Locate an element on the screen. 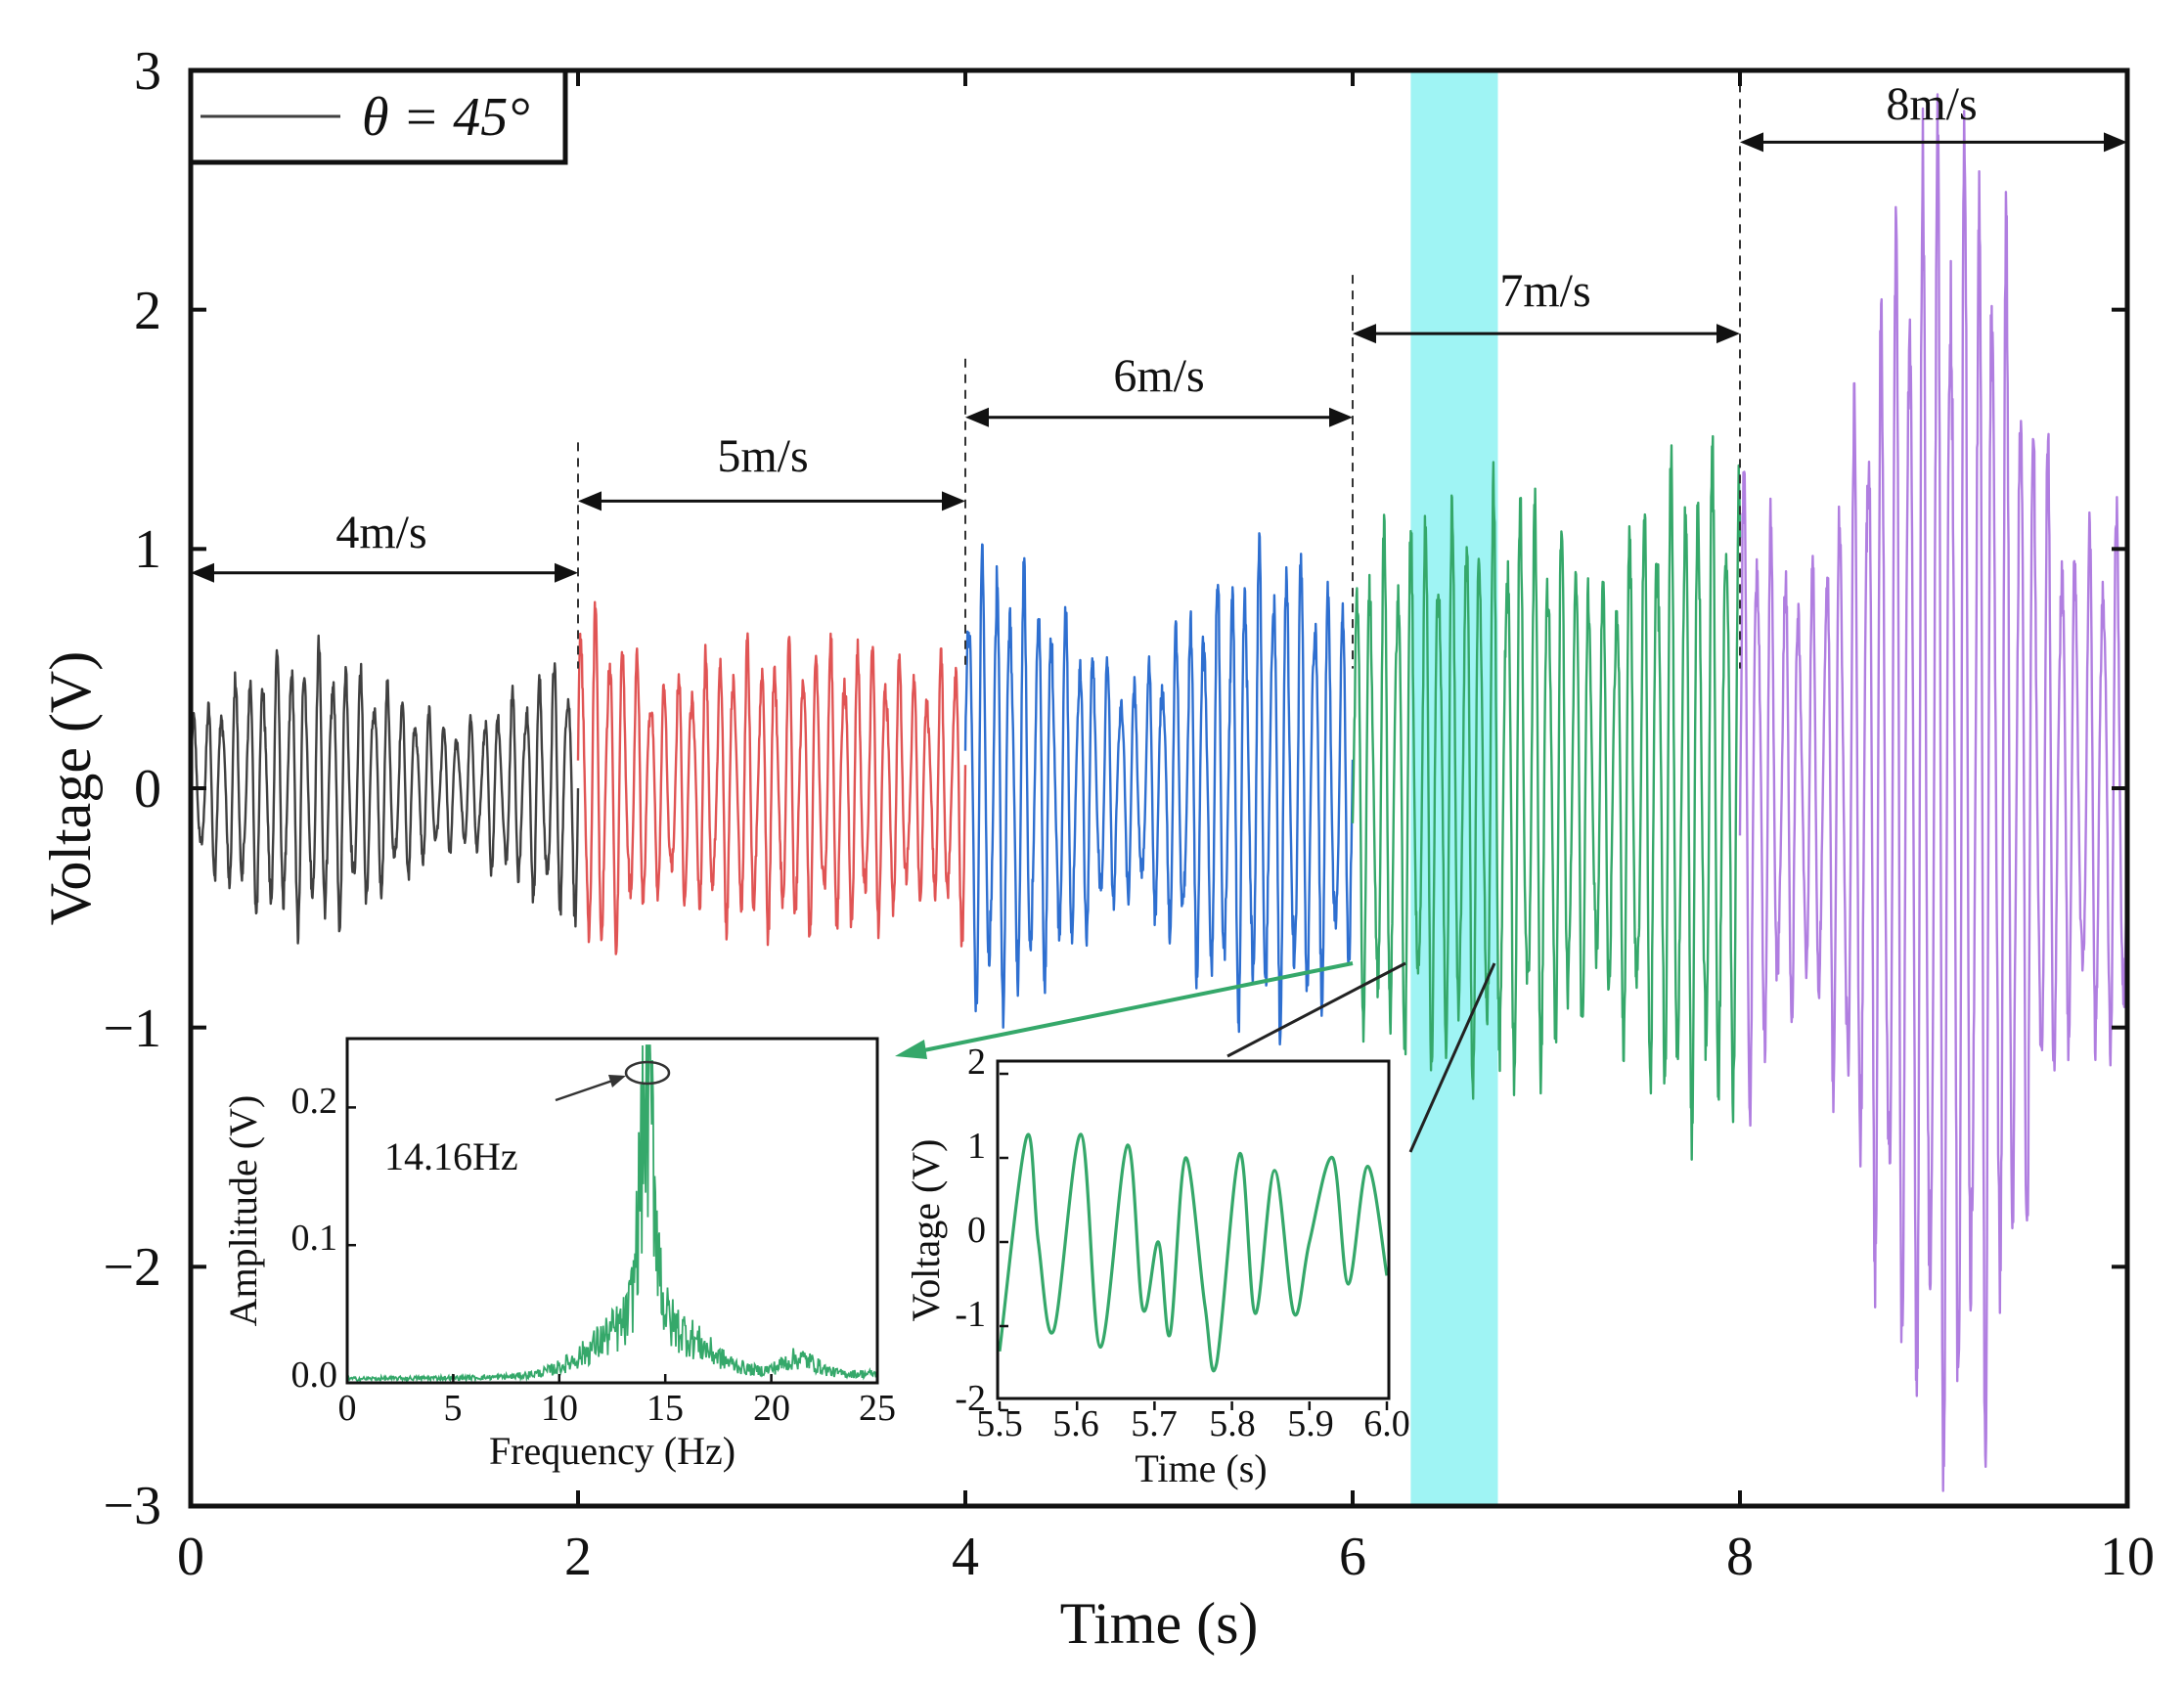 The image size is (2184, 1686). fft-x-tick-label: 0 is located at coordinates (347, 1408).